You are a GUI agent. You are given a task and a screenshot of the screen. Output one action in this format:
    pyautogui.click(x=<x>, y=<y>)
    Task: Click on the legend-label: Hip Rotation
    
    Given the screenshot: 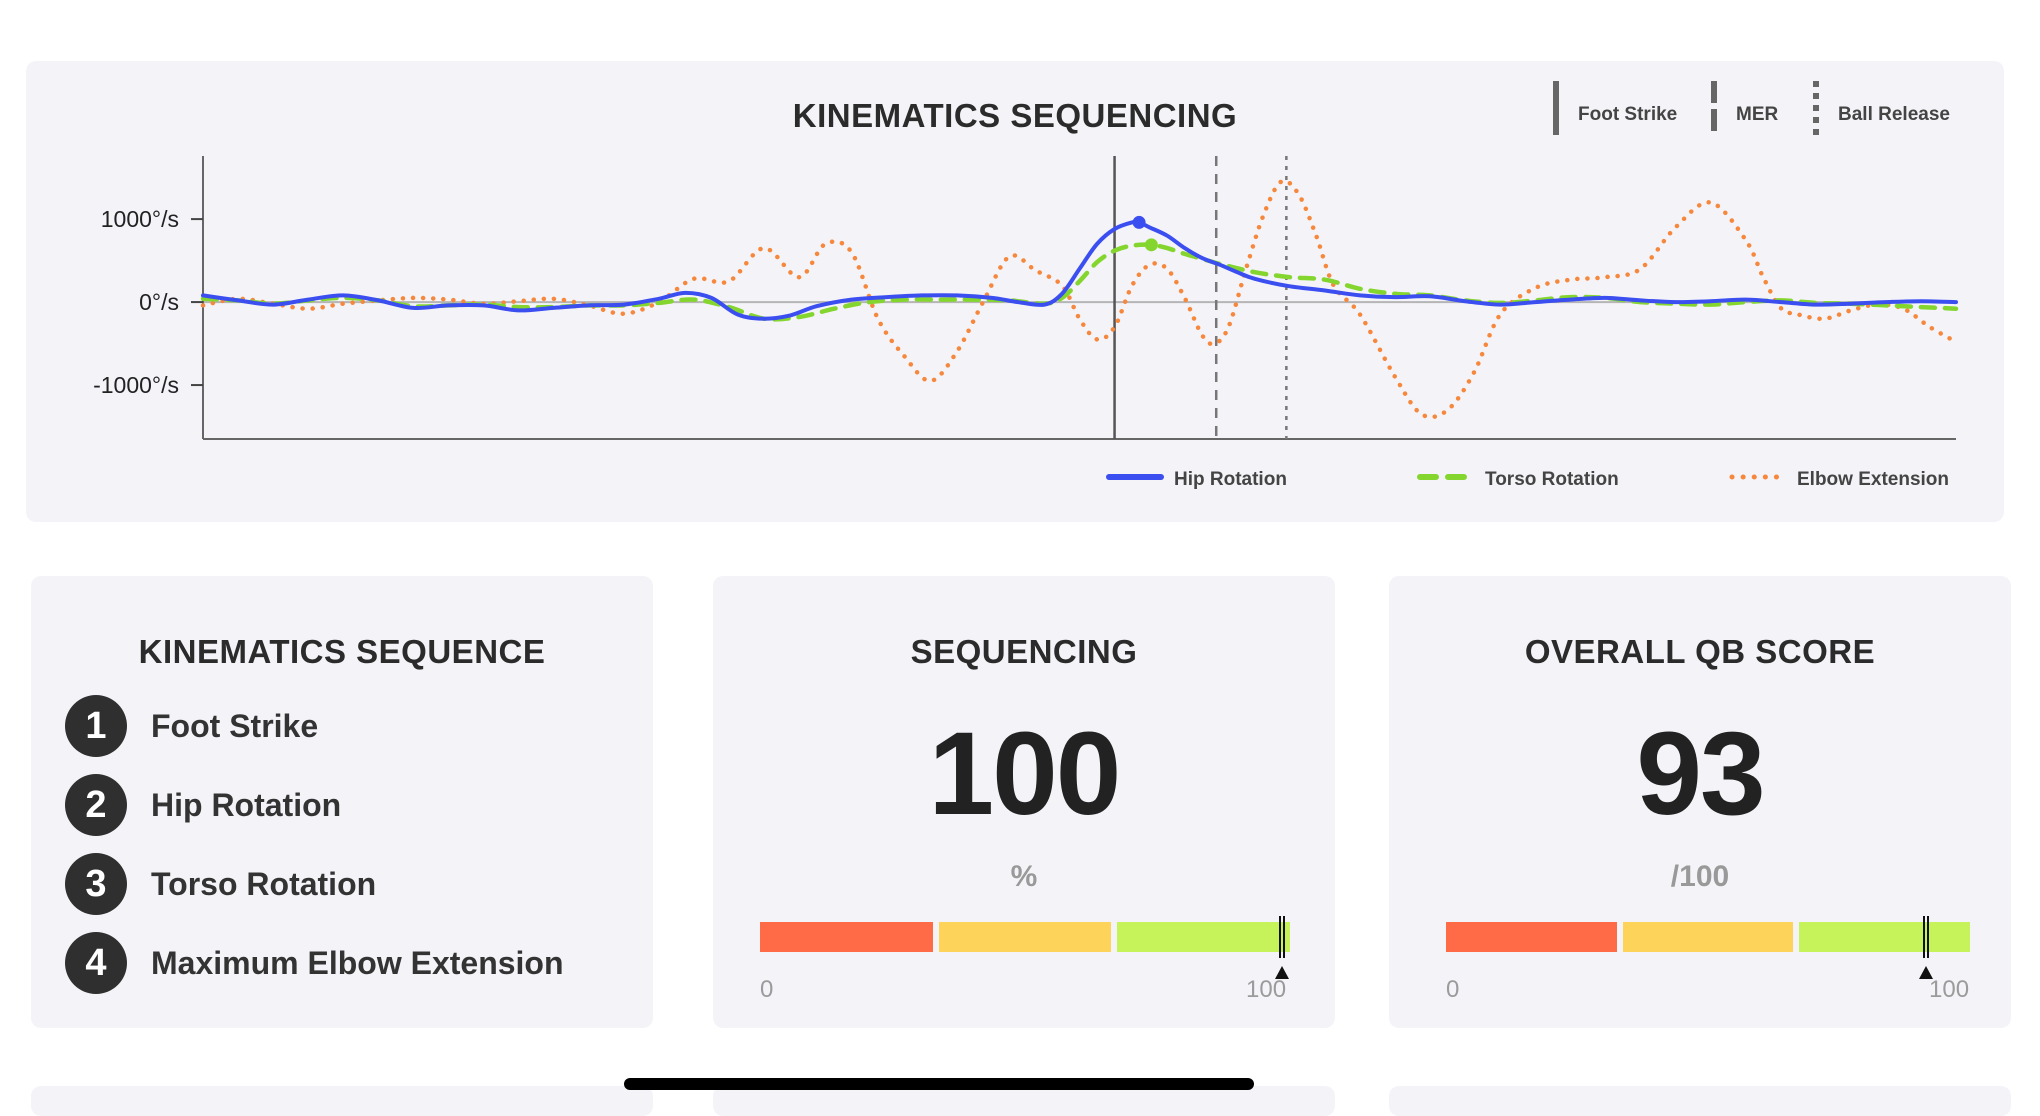 What is the action you would take?
    pyautogui.click(x=1230, y=479)
    